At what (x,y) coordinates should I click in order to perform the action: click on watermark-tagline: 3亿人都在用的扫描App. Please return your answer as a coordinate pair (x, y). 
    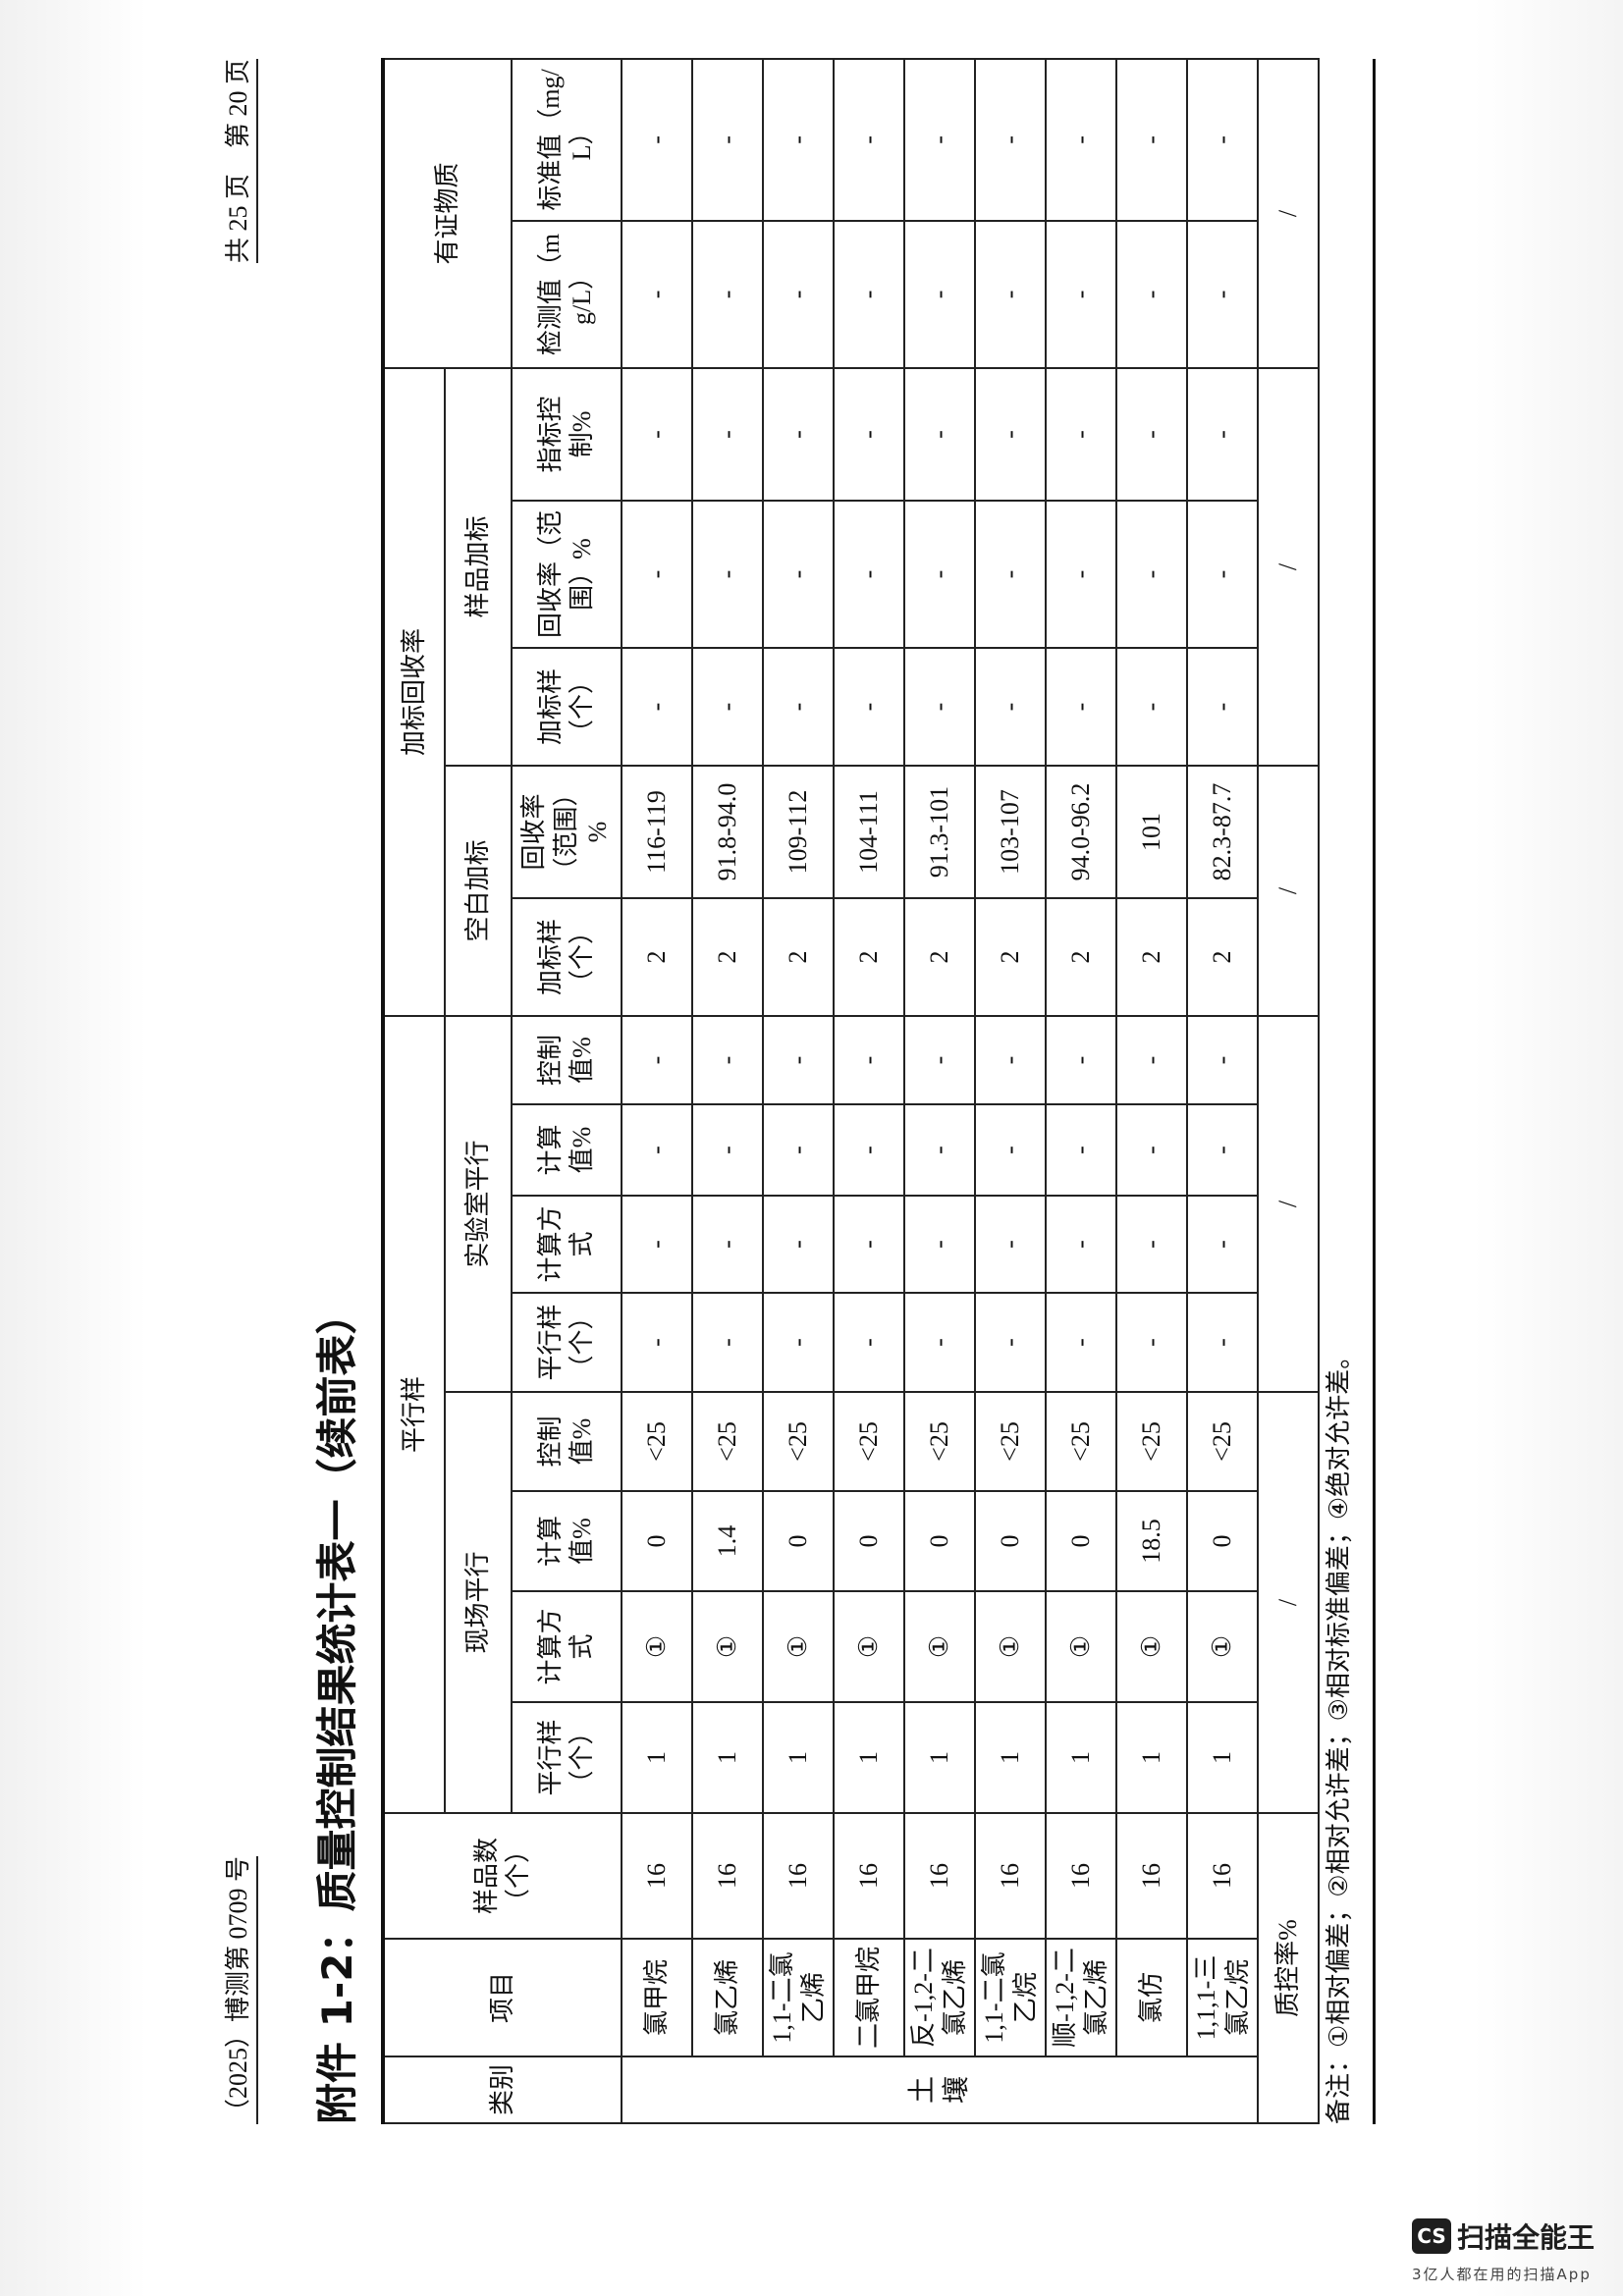
    Looking at the image, I should click on (1502, 2275).